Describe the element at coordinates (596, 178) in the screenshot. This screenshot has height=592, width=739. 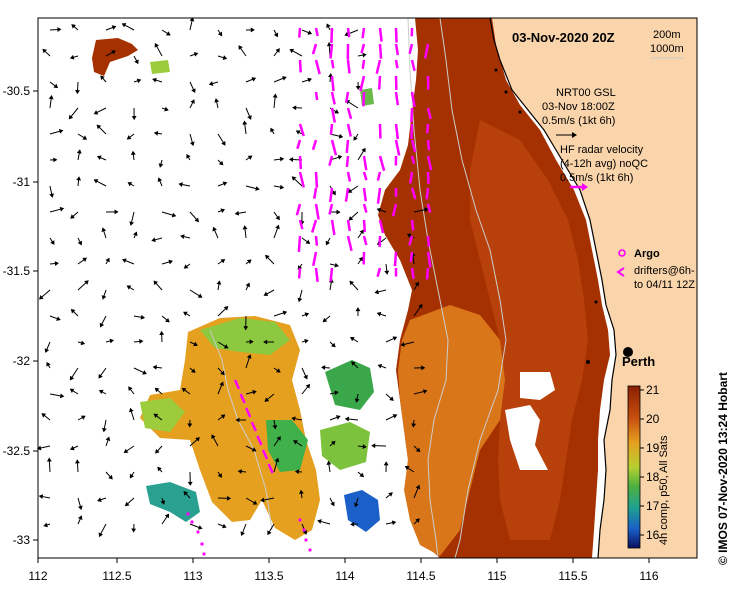
I see `hf-legend-line3: 0.5m/s (1kt 6h)` at that location.